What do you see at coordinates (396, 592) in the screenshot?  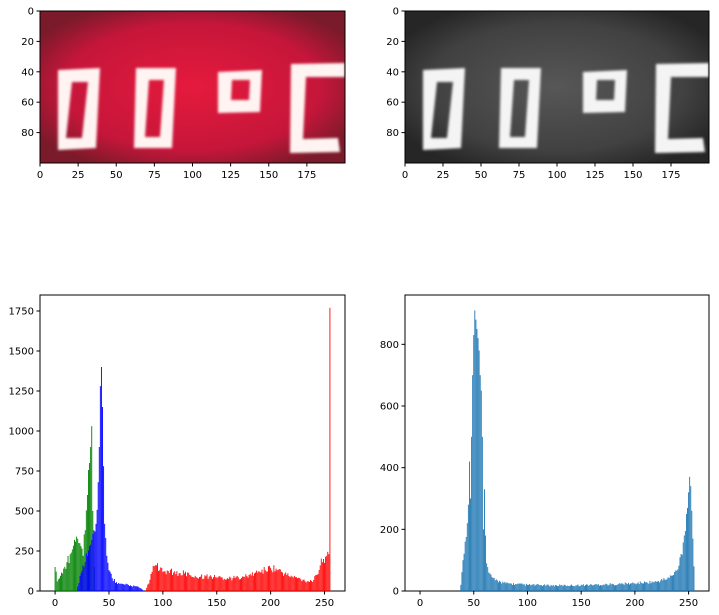 I see `histogram-2-y-tick-label: 0` at bounding box center [396, 592].